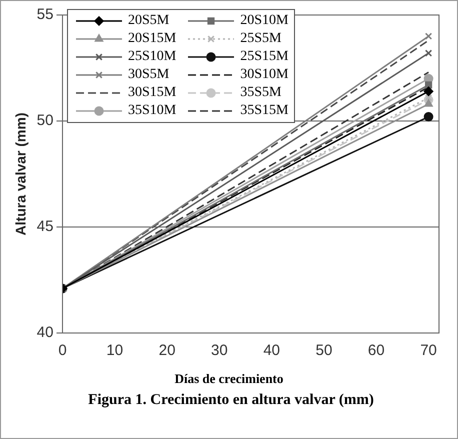 The height and width of the screenshot is (439, 458). Describe the element at coordinates (149, 75) in the screenshot. I see `legend-label: 30S5M` at that location.